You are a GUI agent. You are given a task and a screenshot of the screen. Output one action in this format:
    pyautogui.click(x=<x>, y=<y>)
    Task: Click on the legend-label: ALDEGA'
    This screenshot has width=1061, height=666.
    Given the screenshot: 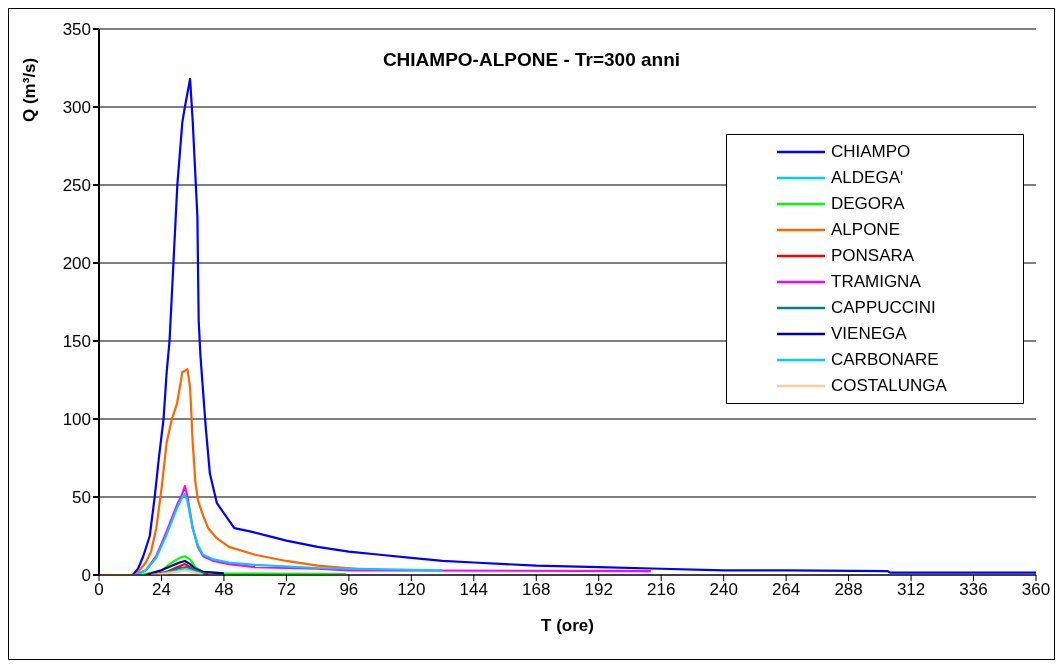 What is the action you would take?
    pyautogui.click(x=867, y=178)
    